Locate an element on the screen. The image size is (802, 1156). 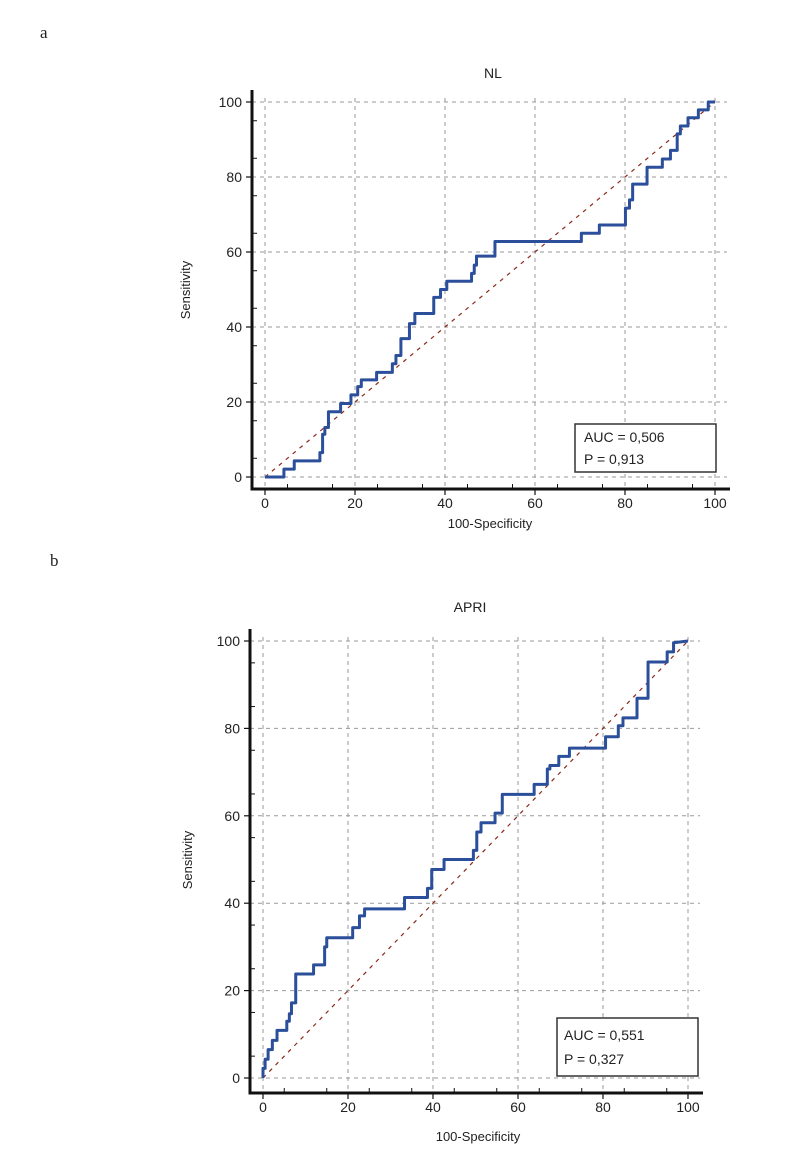
p-value-label: P = 0,913 is located at coordinates (614, 459).